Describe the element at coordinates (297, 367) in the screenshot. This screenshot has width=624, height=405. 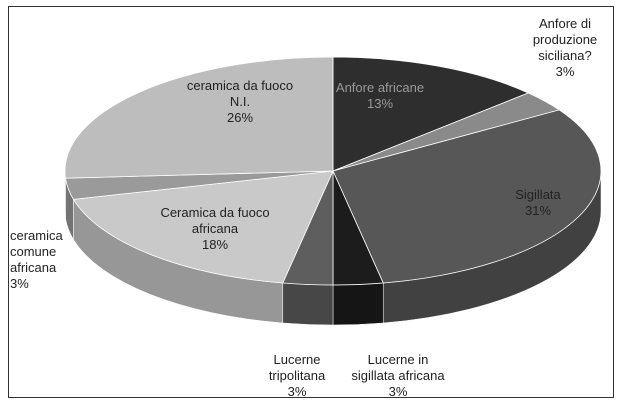
I see `slice-name: Lucerne tripolitana` at that location.